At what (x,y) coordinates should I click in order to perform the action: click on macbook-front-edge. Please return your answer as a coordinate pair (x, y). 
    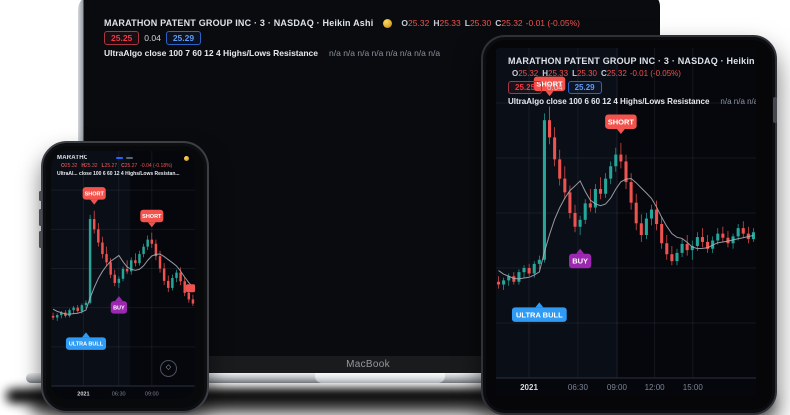
    Looking at the image, I should click on (380, 378).